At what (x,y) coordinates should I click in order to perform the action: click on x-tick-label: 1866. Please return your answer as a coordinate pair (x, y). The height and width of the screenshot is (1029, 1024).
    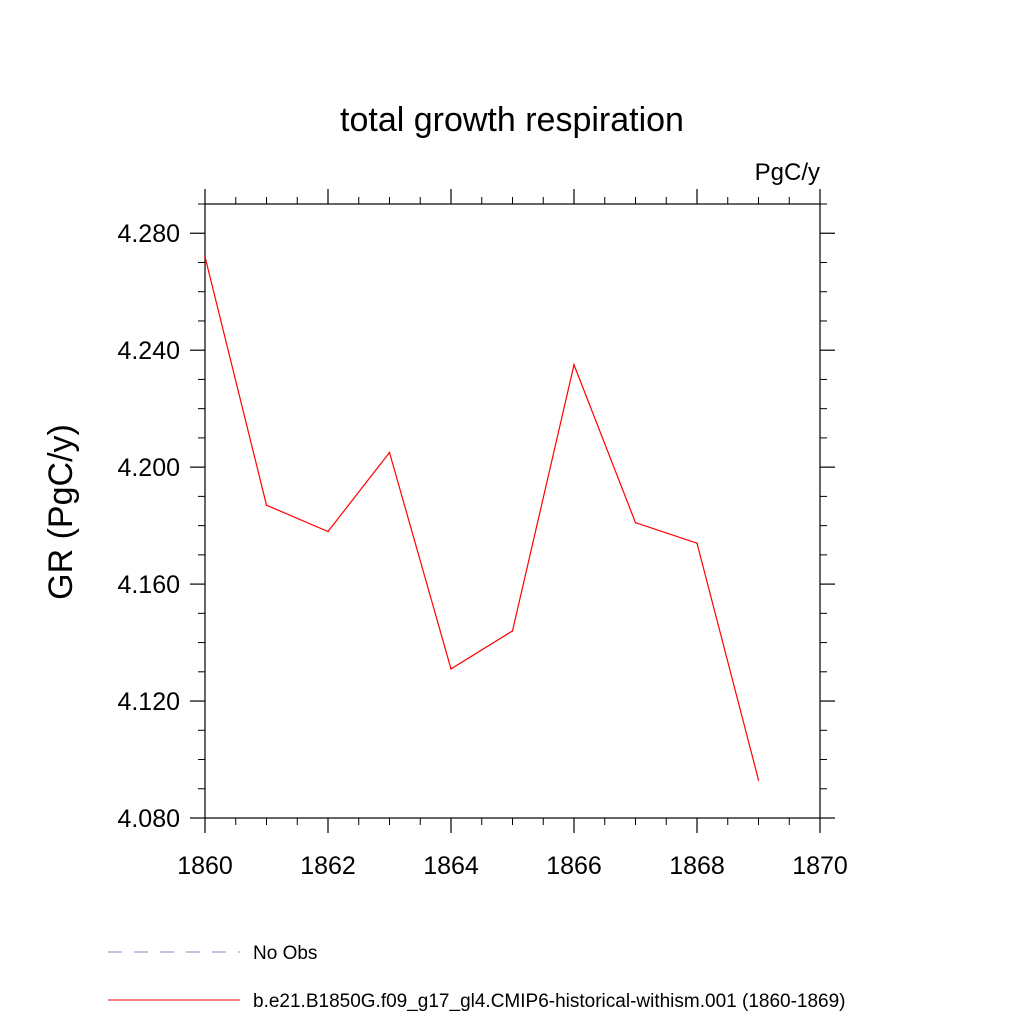
    Looking at the image, I should click on (574, 866).